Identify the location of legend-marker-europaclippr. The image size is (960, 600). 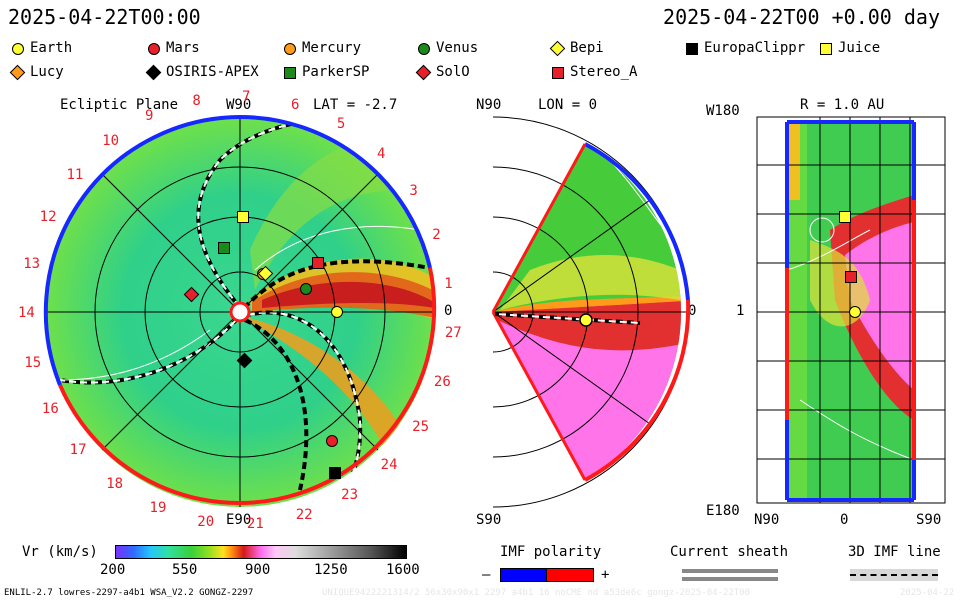
(692, 49).